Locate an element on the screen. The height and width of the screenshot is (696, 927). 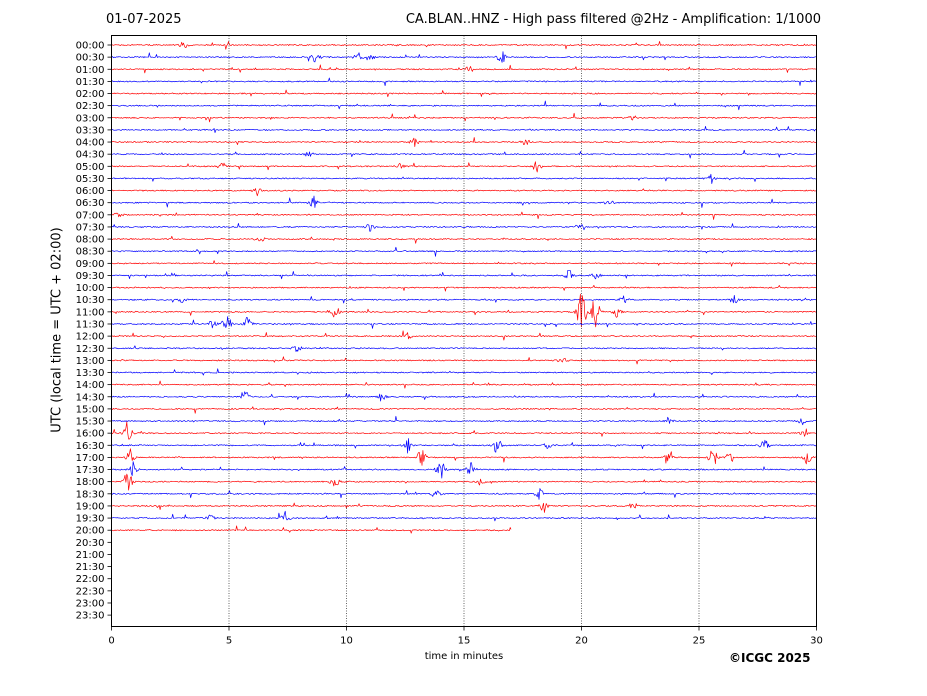
y-tick-label-10:00: 10:00 is located at coordinates (90, 288).